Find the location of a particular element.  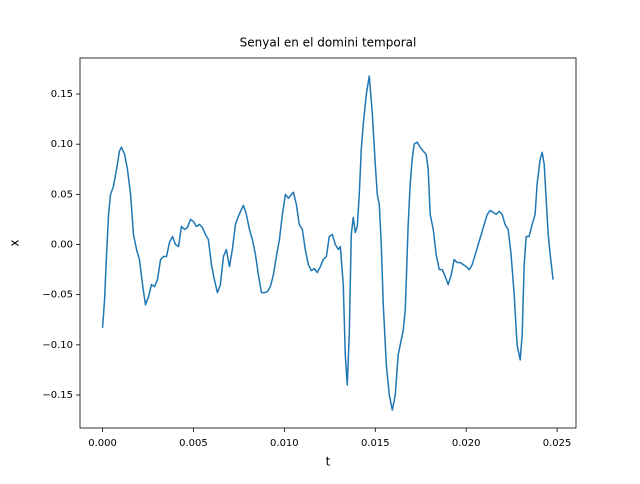

x-tick-label: 0.025 is located at coordinates (557, 443).